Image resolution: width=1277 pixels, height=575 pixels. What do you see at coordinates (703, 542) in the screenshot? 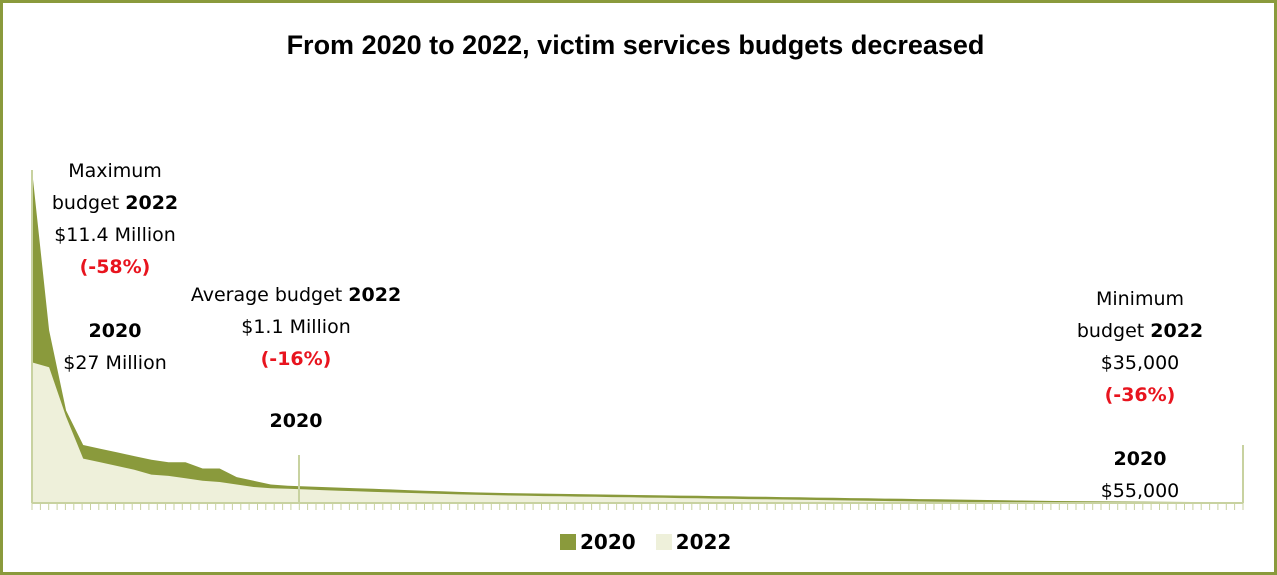
I see `legend-label-2022: 2022` at bounding box center [703, 542].